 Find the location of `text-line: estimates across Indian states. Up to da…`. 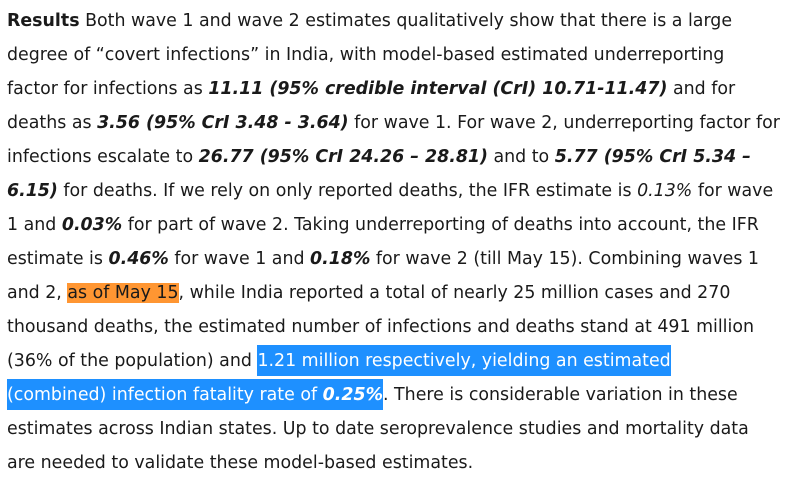

text-line: estimates across Indian states. Up to da… is located at coordinates (400, 429).